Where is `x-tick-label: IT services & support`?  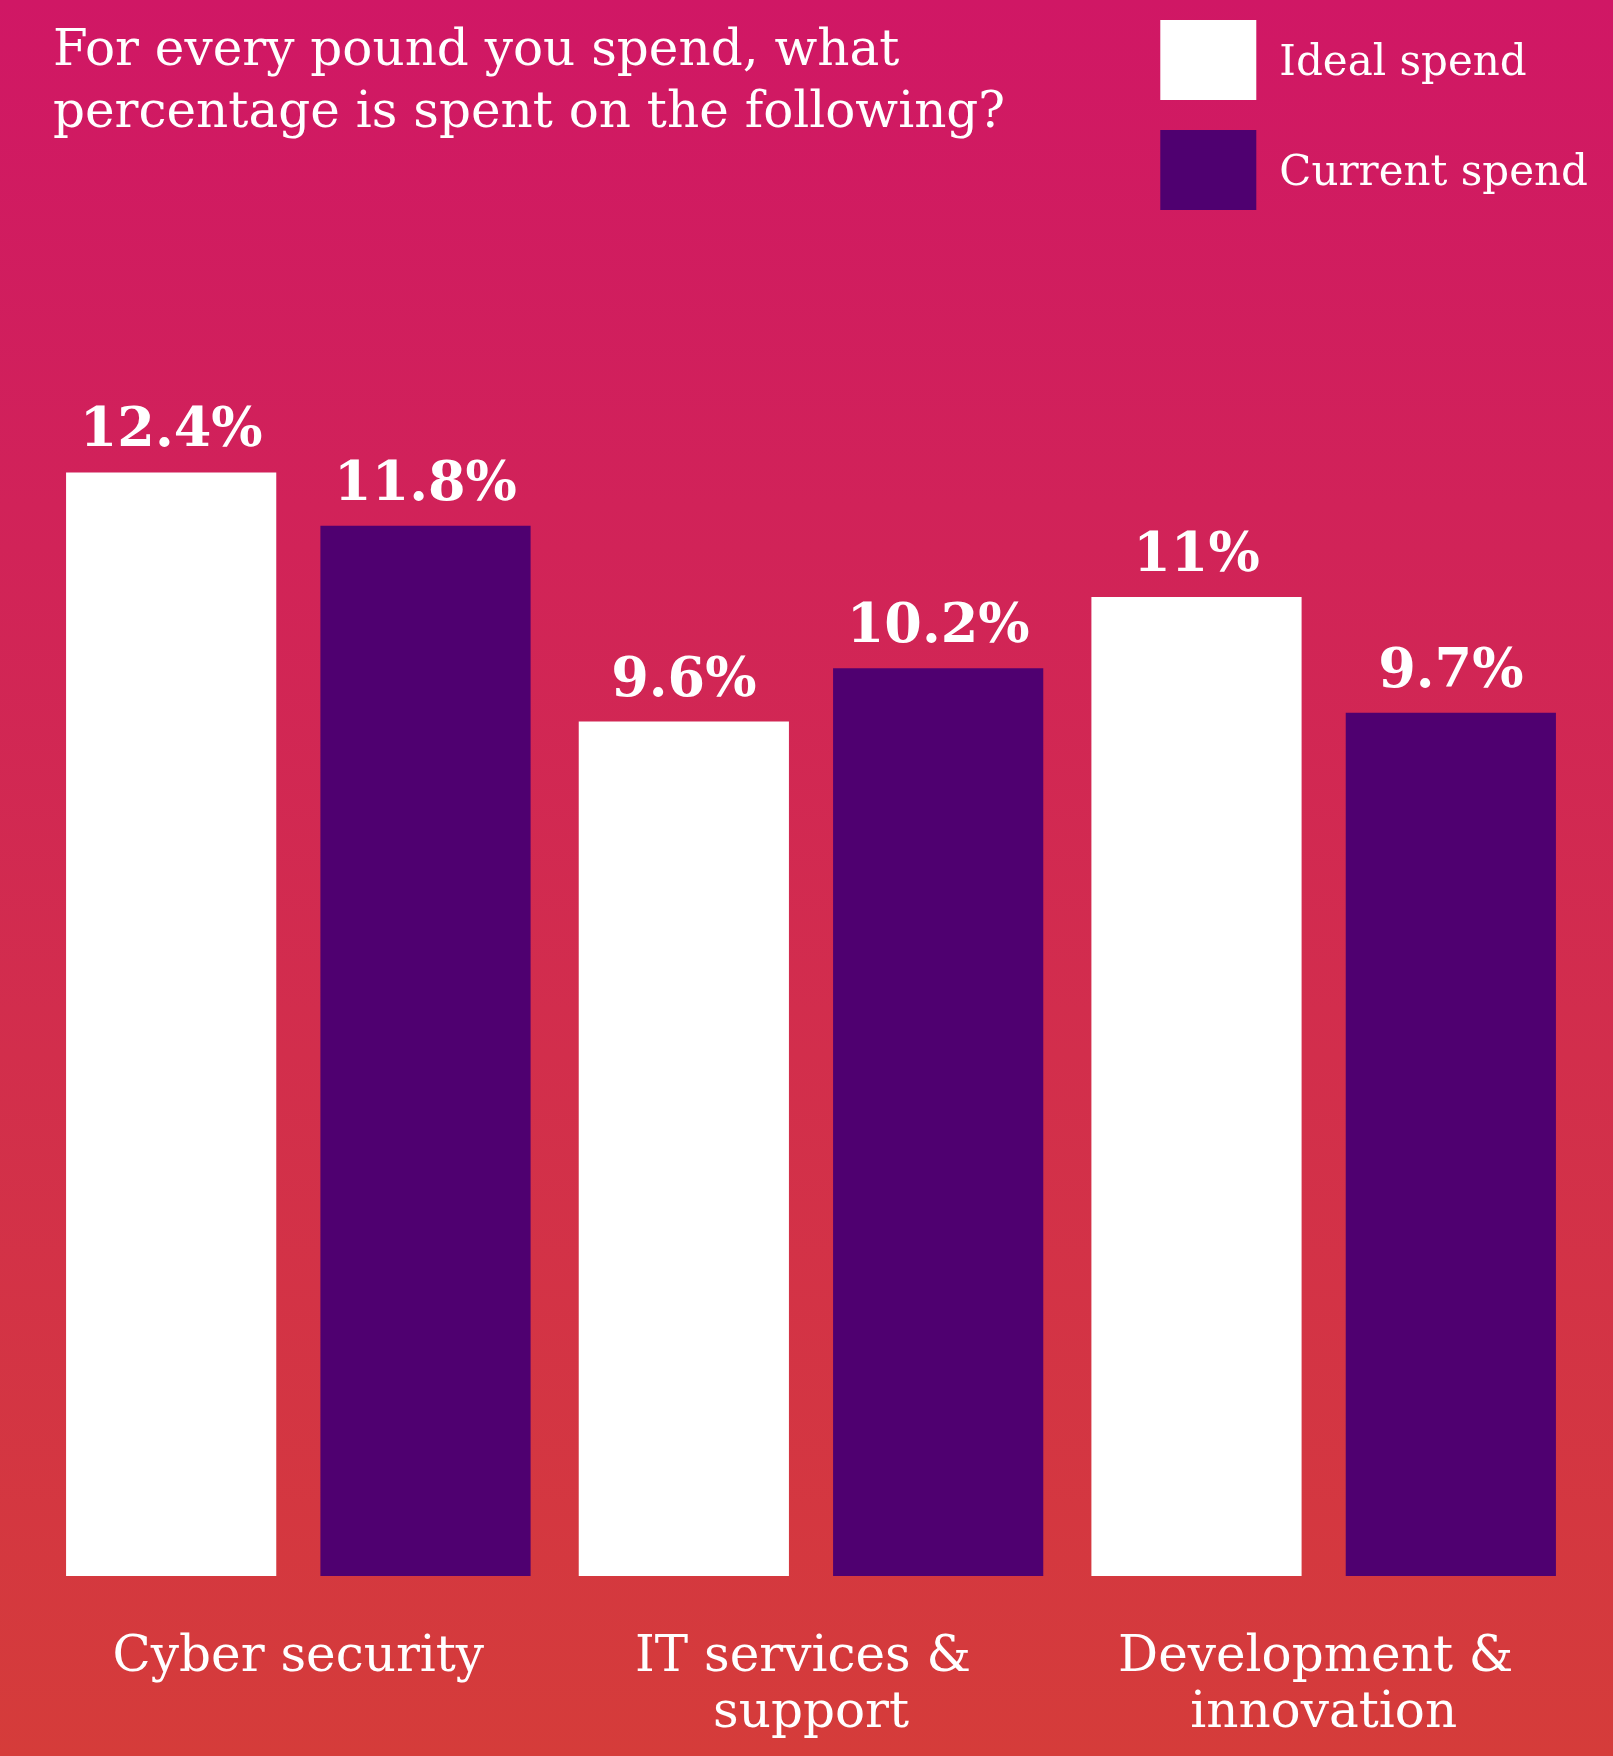 x-tick-label: IT services & support is located at coordinates (811, 1682).